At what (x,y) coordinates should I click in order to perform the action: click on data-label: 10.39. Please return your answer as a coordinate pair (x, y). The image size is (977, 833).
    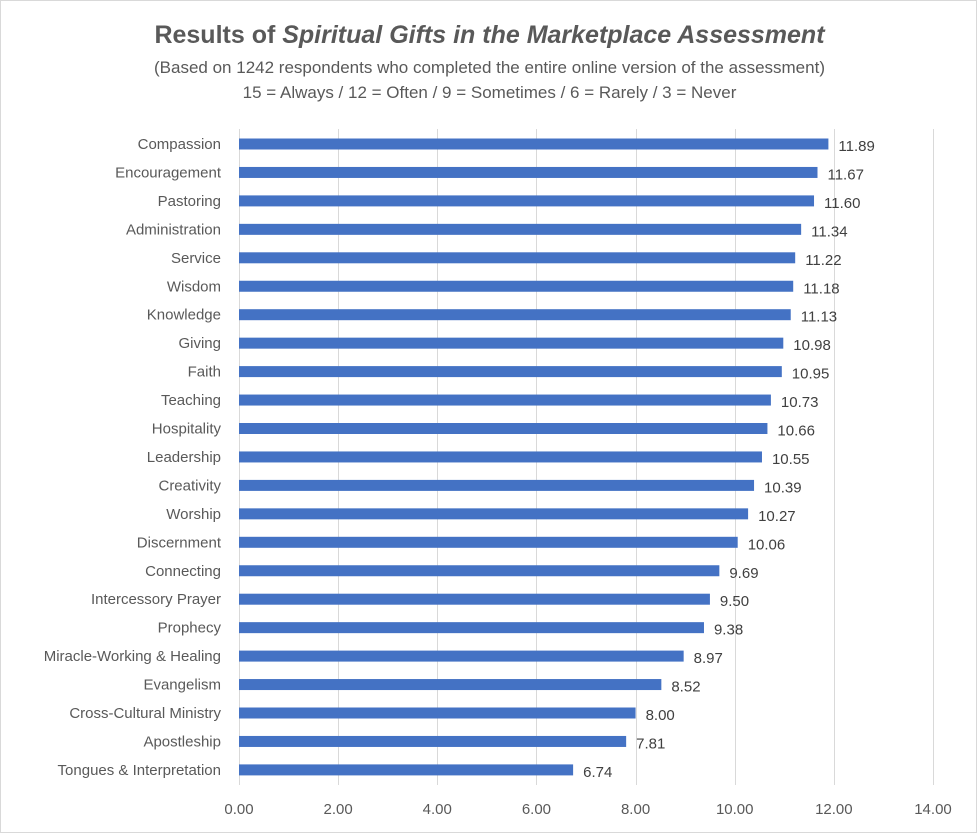
    Looking at the image, I should click on (783, 487).